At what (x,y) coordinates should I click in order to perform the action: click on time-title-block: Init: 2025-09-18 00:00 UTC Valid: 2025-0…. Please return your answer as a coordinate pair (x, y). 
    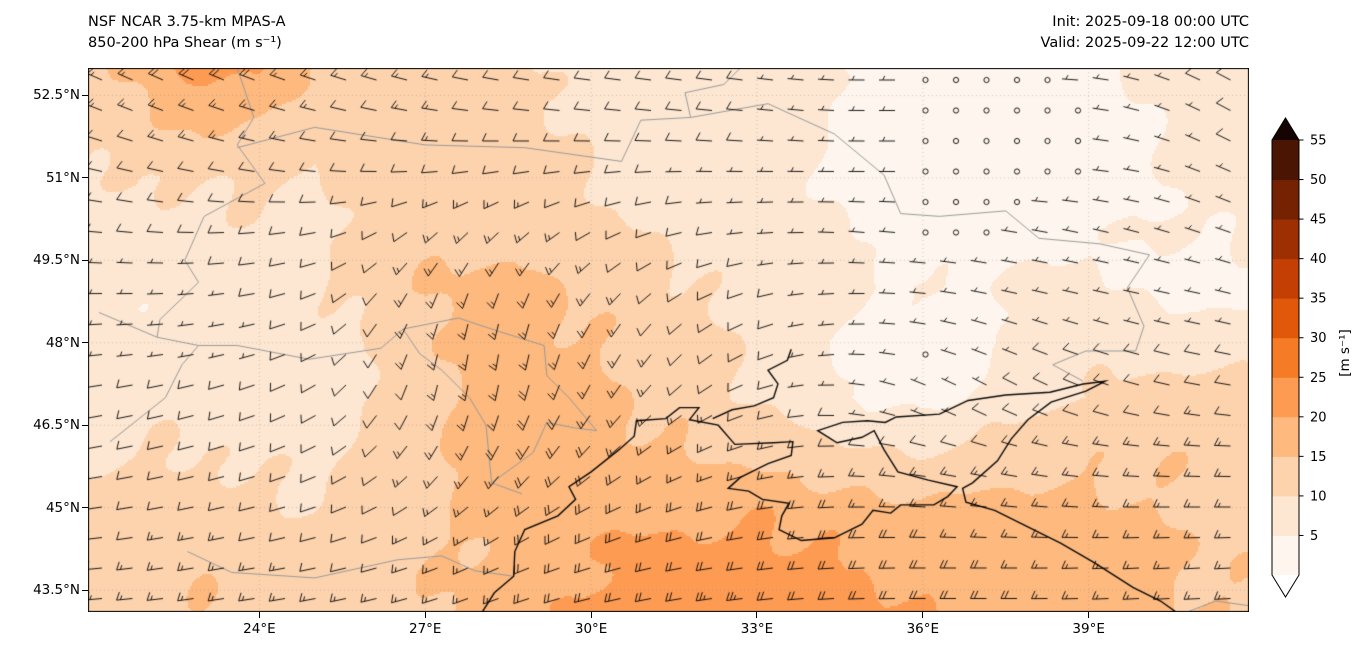
    Looking at the image, I should click on (1145, 33).